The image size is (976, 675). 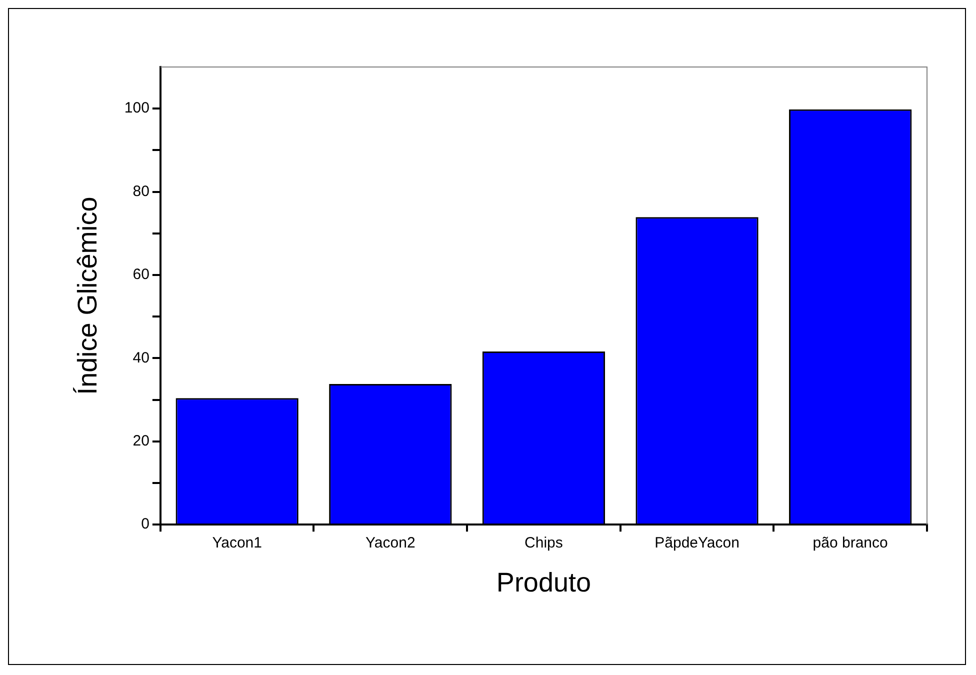 I want to click on x-tick-label: pão branco, so click(x=850, y=543).